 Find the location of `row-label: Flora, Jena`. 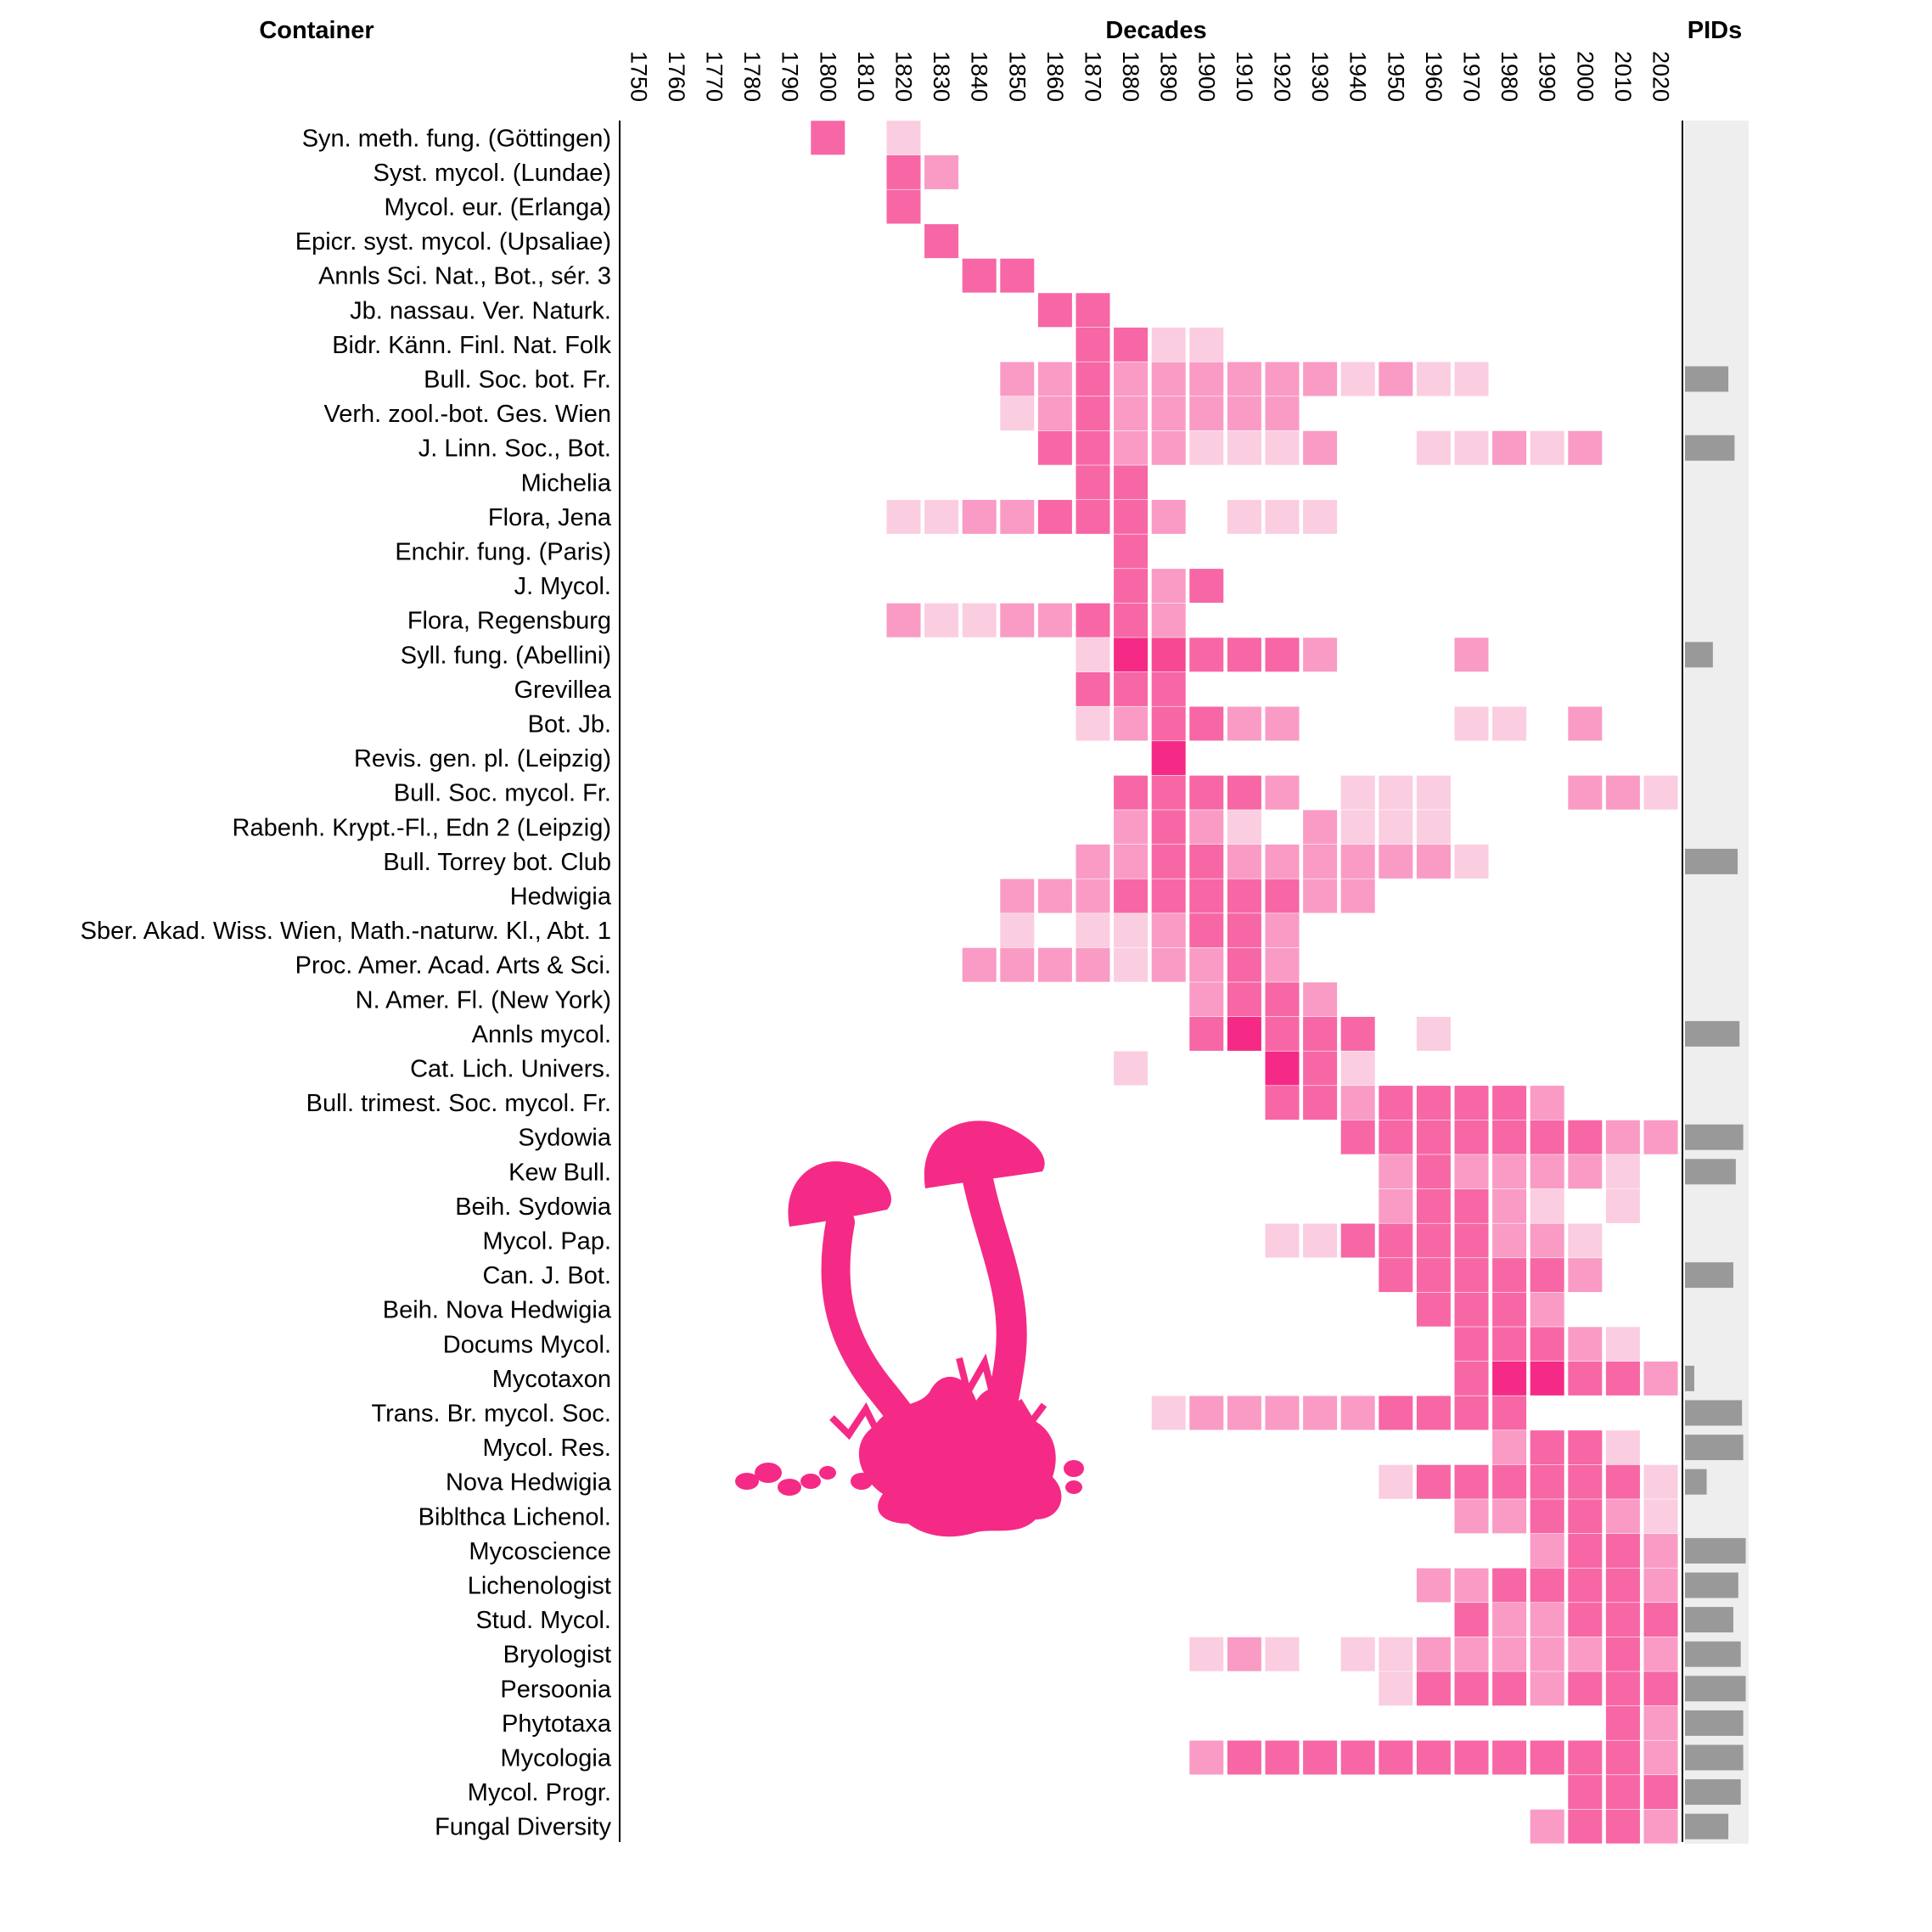

row-label: Flora, Jena is located at coordinates (550, 517).